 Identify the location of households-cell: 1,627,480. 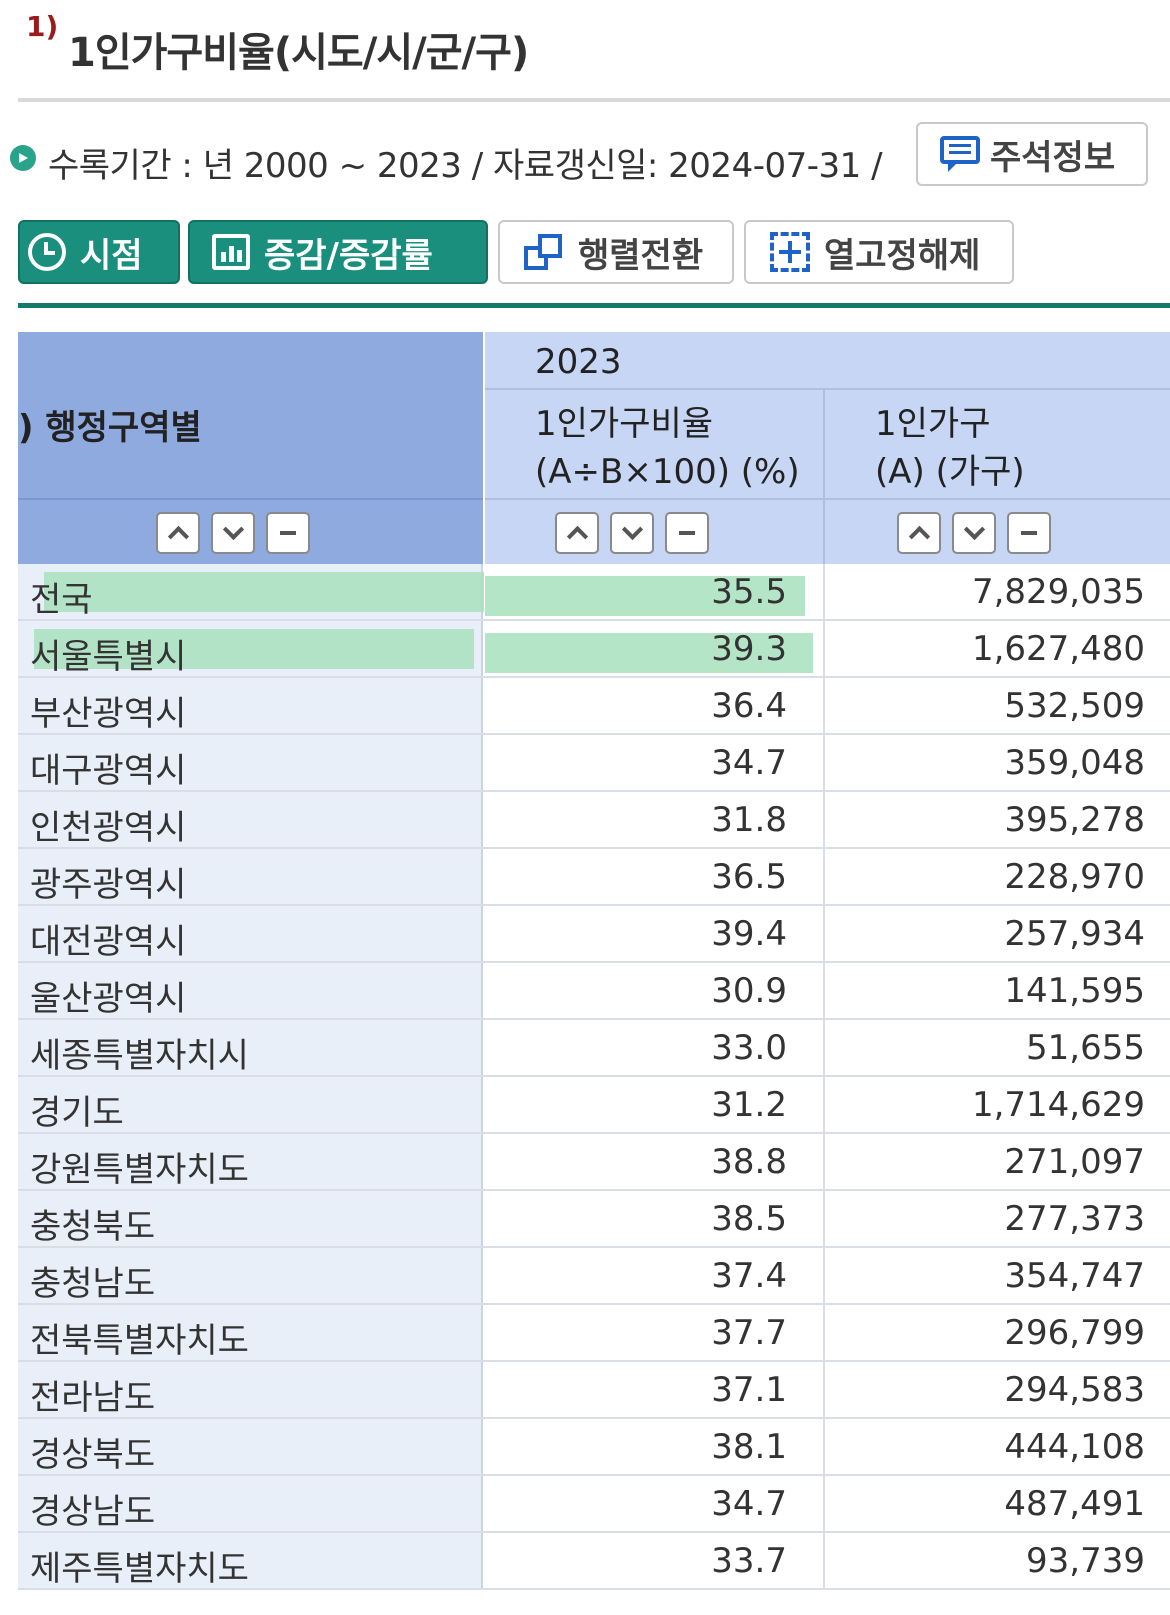
(997, 648).